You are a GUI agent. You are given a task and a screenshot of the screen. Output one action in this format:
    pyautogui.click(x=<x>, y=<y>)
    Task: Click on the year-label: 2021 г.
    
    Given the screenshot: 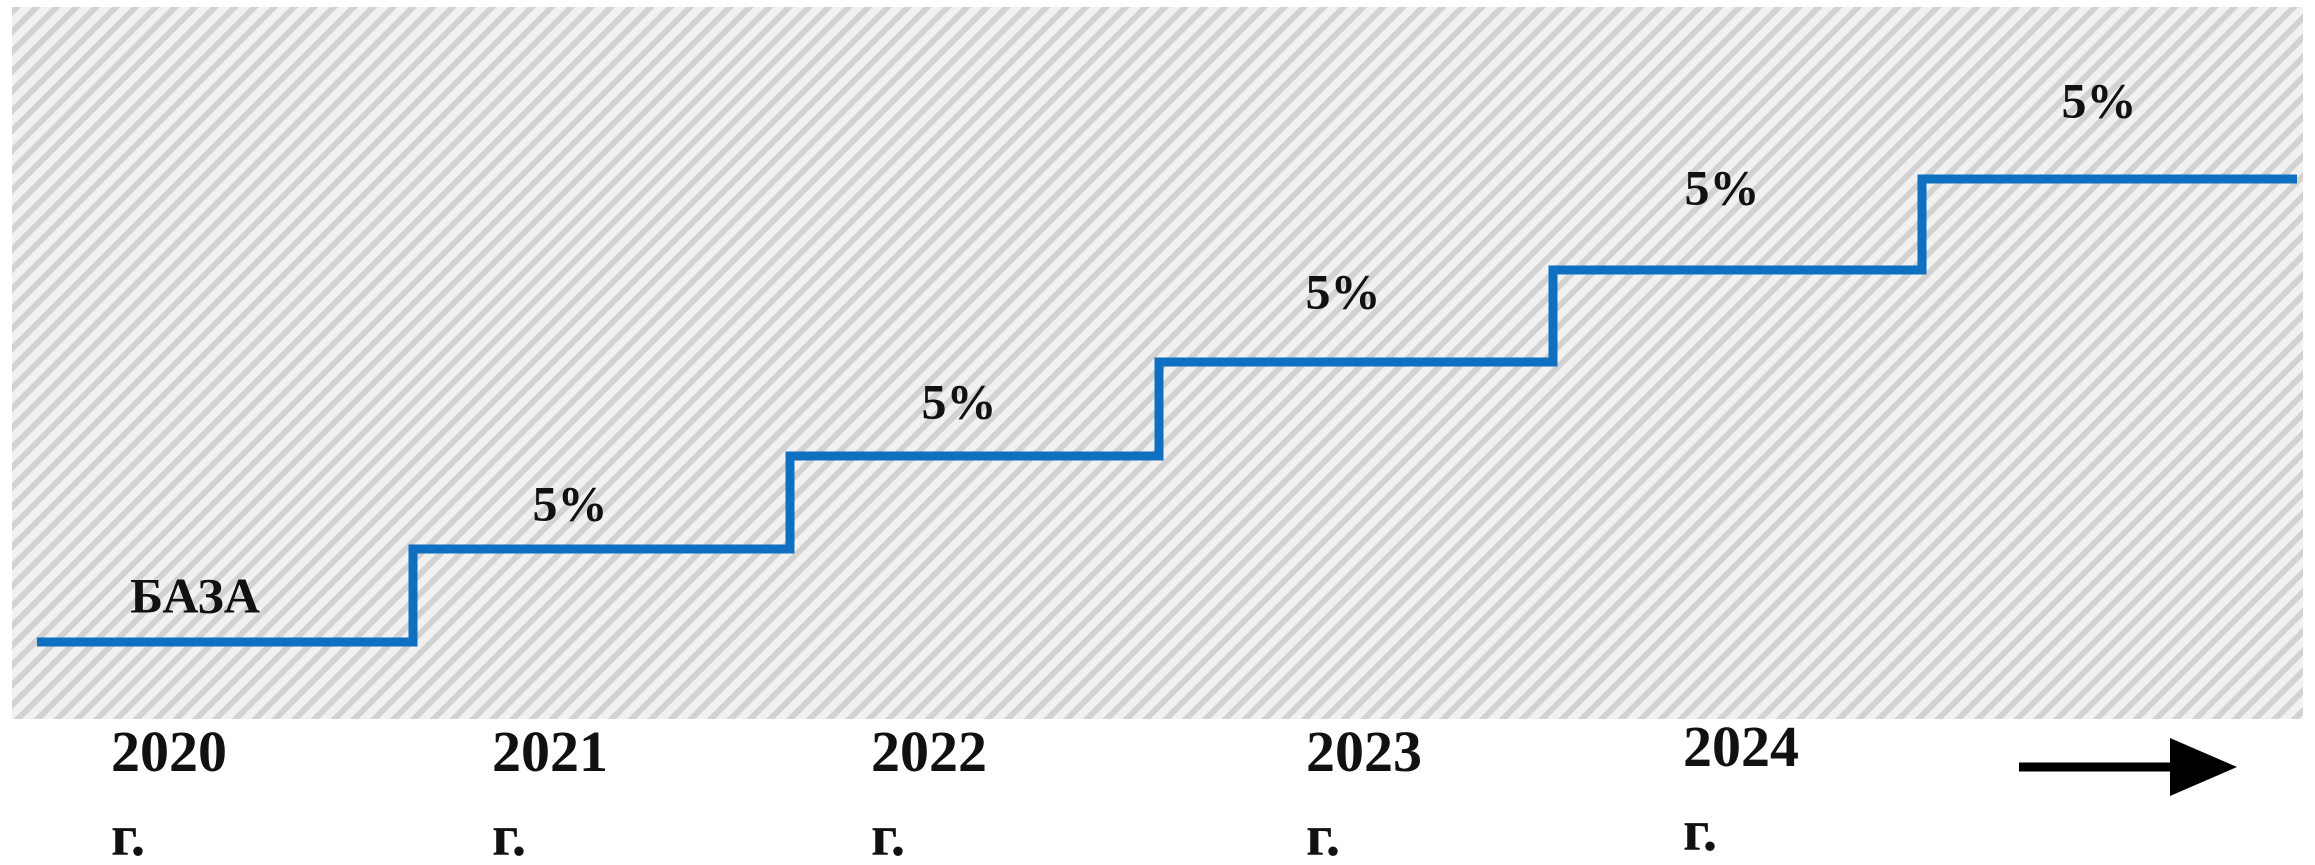 What is the action you would take?
    pyautogui.click(x=550, y=792)
    